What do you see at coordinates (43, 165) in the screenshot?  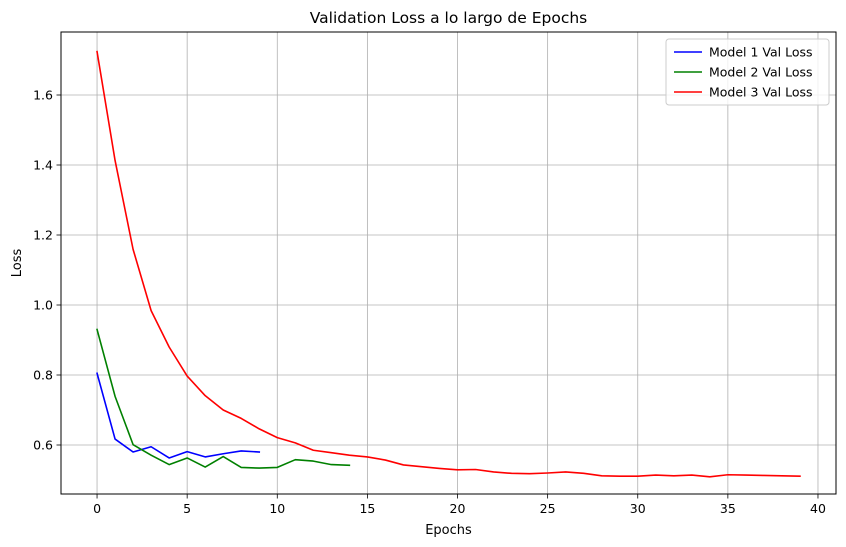 I see `y-tick-label: 1.4` at bounding box center [43, 165].